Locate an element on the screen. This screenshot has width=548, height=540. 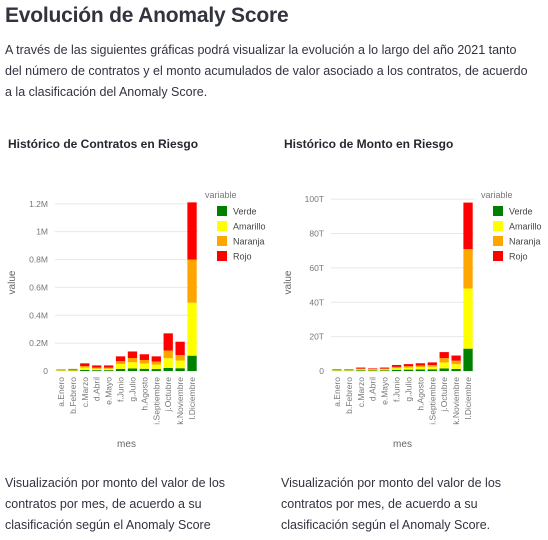
legend-swatch-verde is located at coordinates (498, 211).